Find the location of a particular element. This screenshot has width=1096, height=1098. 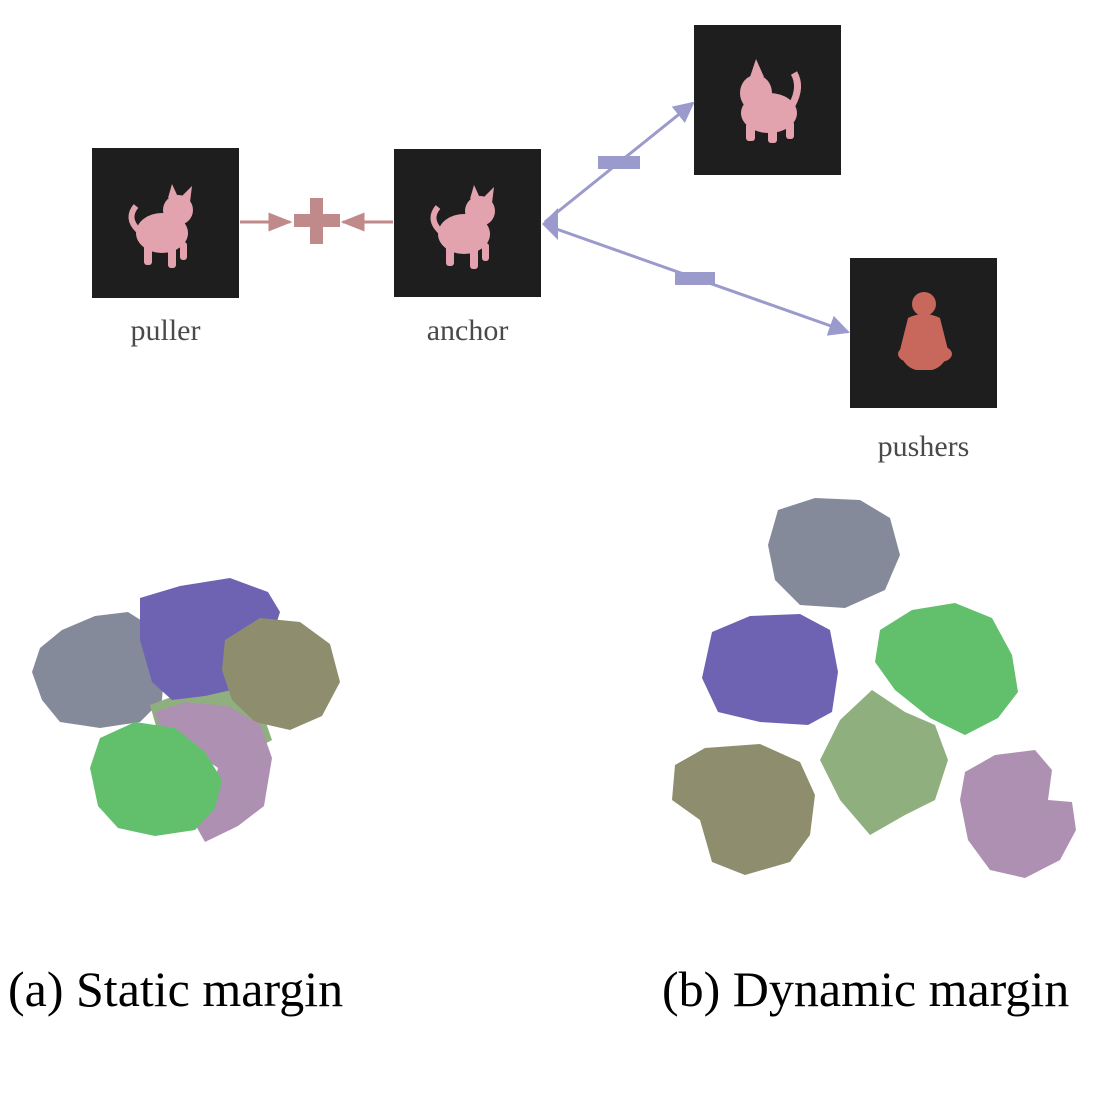

anchor-label: anchor is located at coordinates (467, 330).